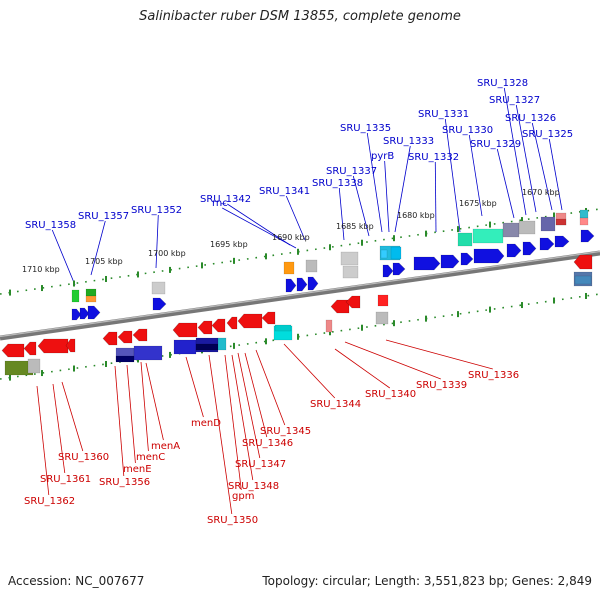 The image size is (600, 600). I want to click on scale-label-kbp: 1685 kbp, so click(355, 226).